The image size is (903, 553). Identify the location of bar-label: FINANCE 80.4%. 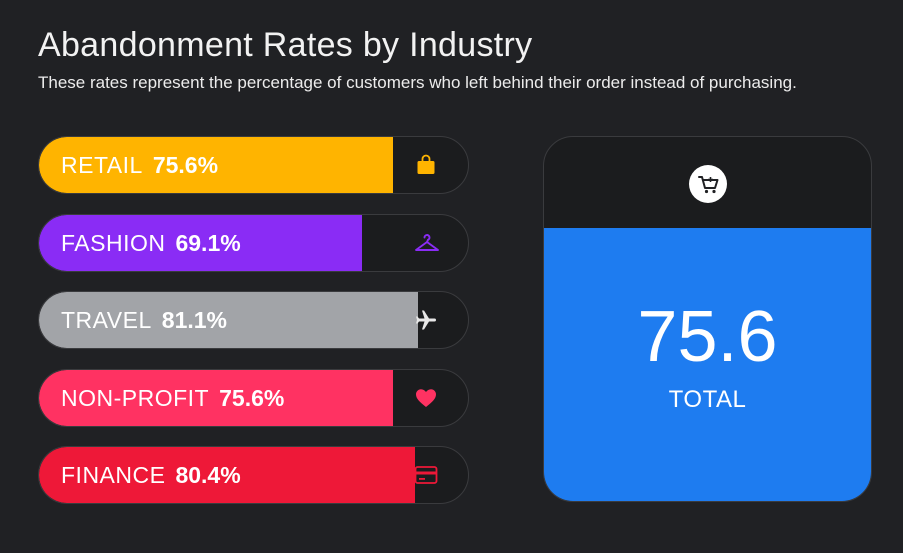
(151, 475).